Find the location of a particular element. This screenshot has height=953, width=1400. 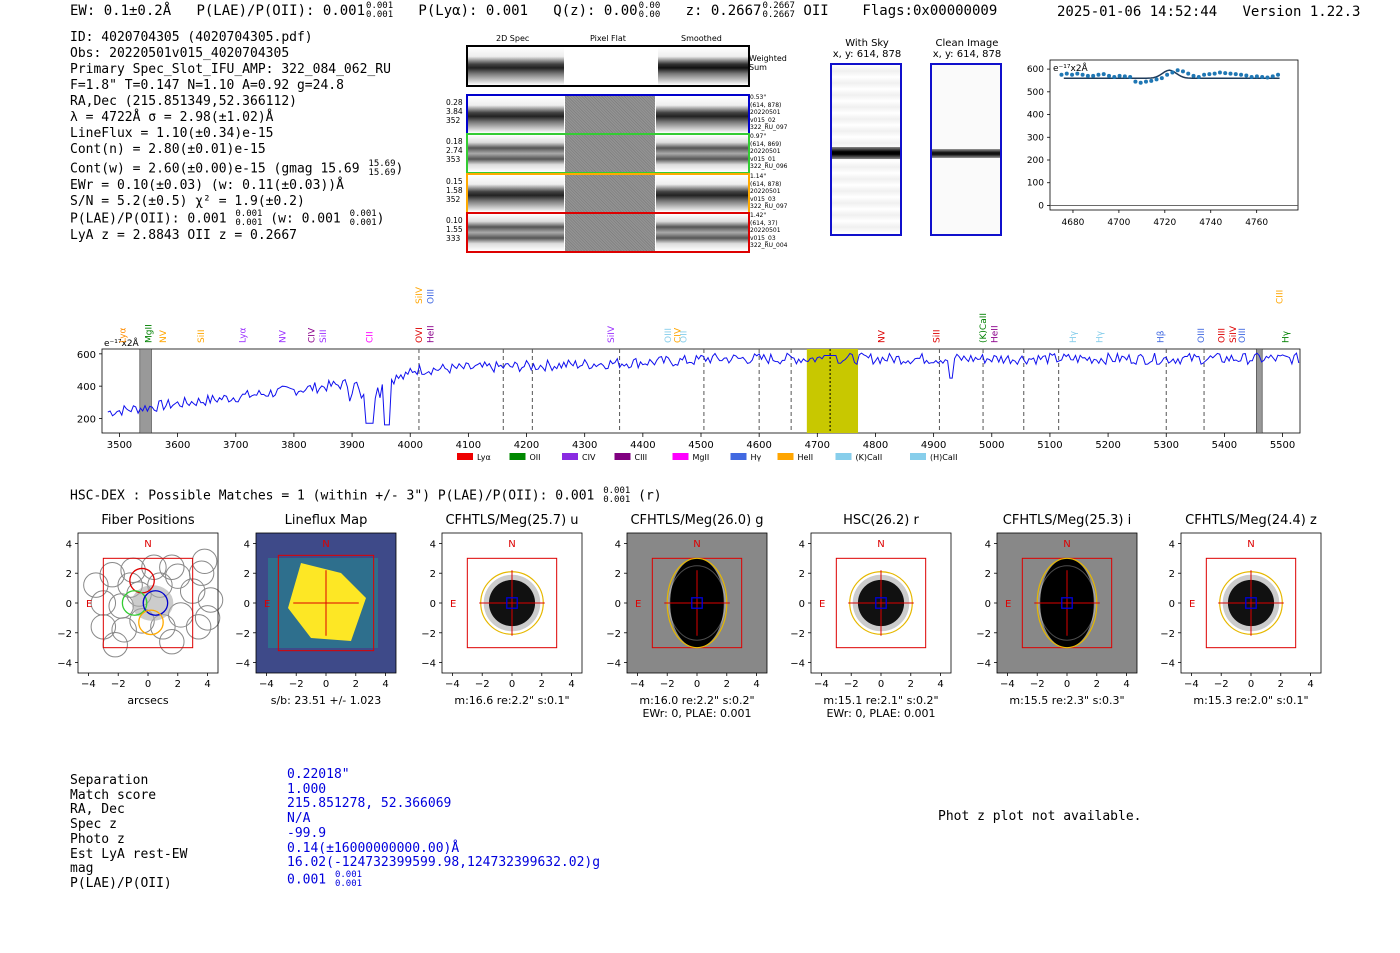

zoom-xtick-label: 4700 is located at coordinates (1118, 223).